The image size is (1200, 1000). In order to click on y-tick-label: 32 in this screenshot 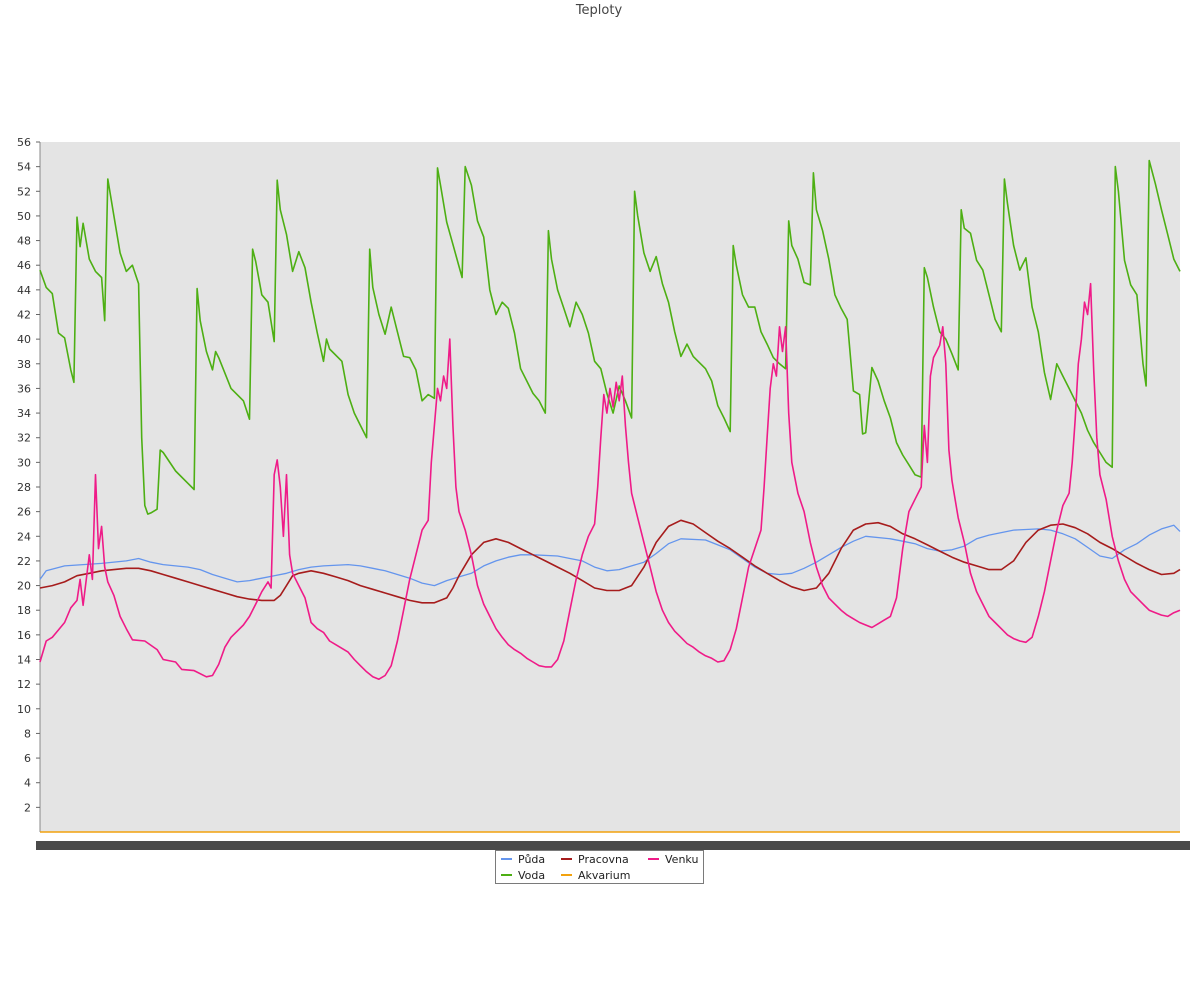, I will do `click(24, 438)`.